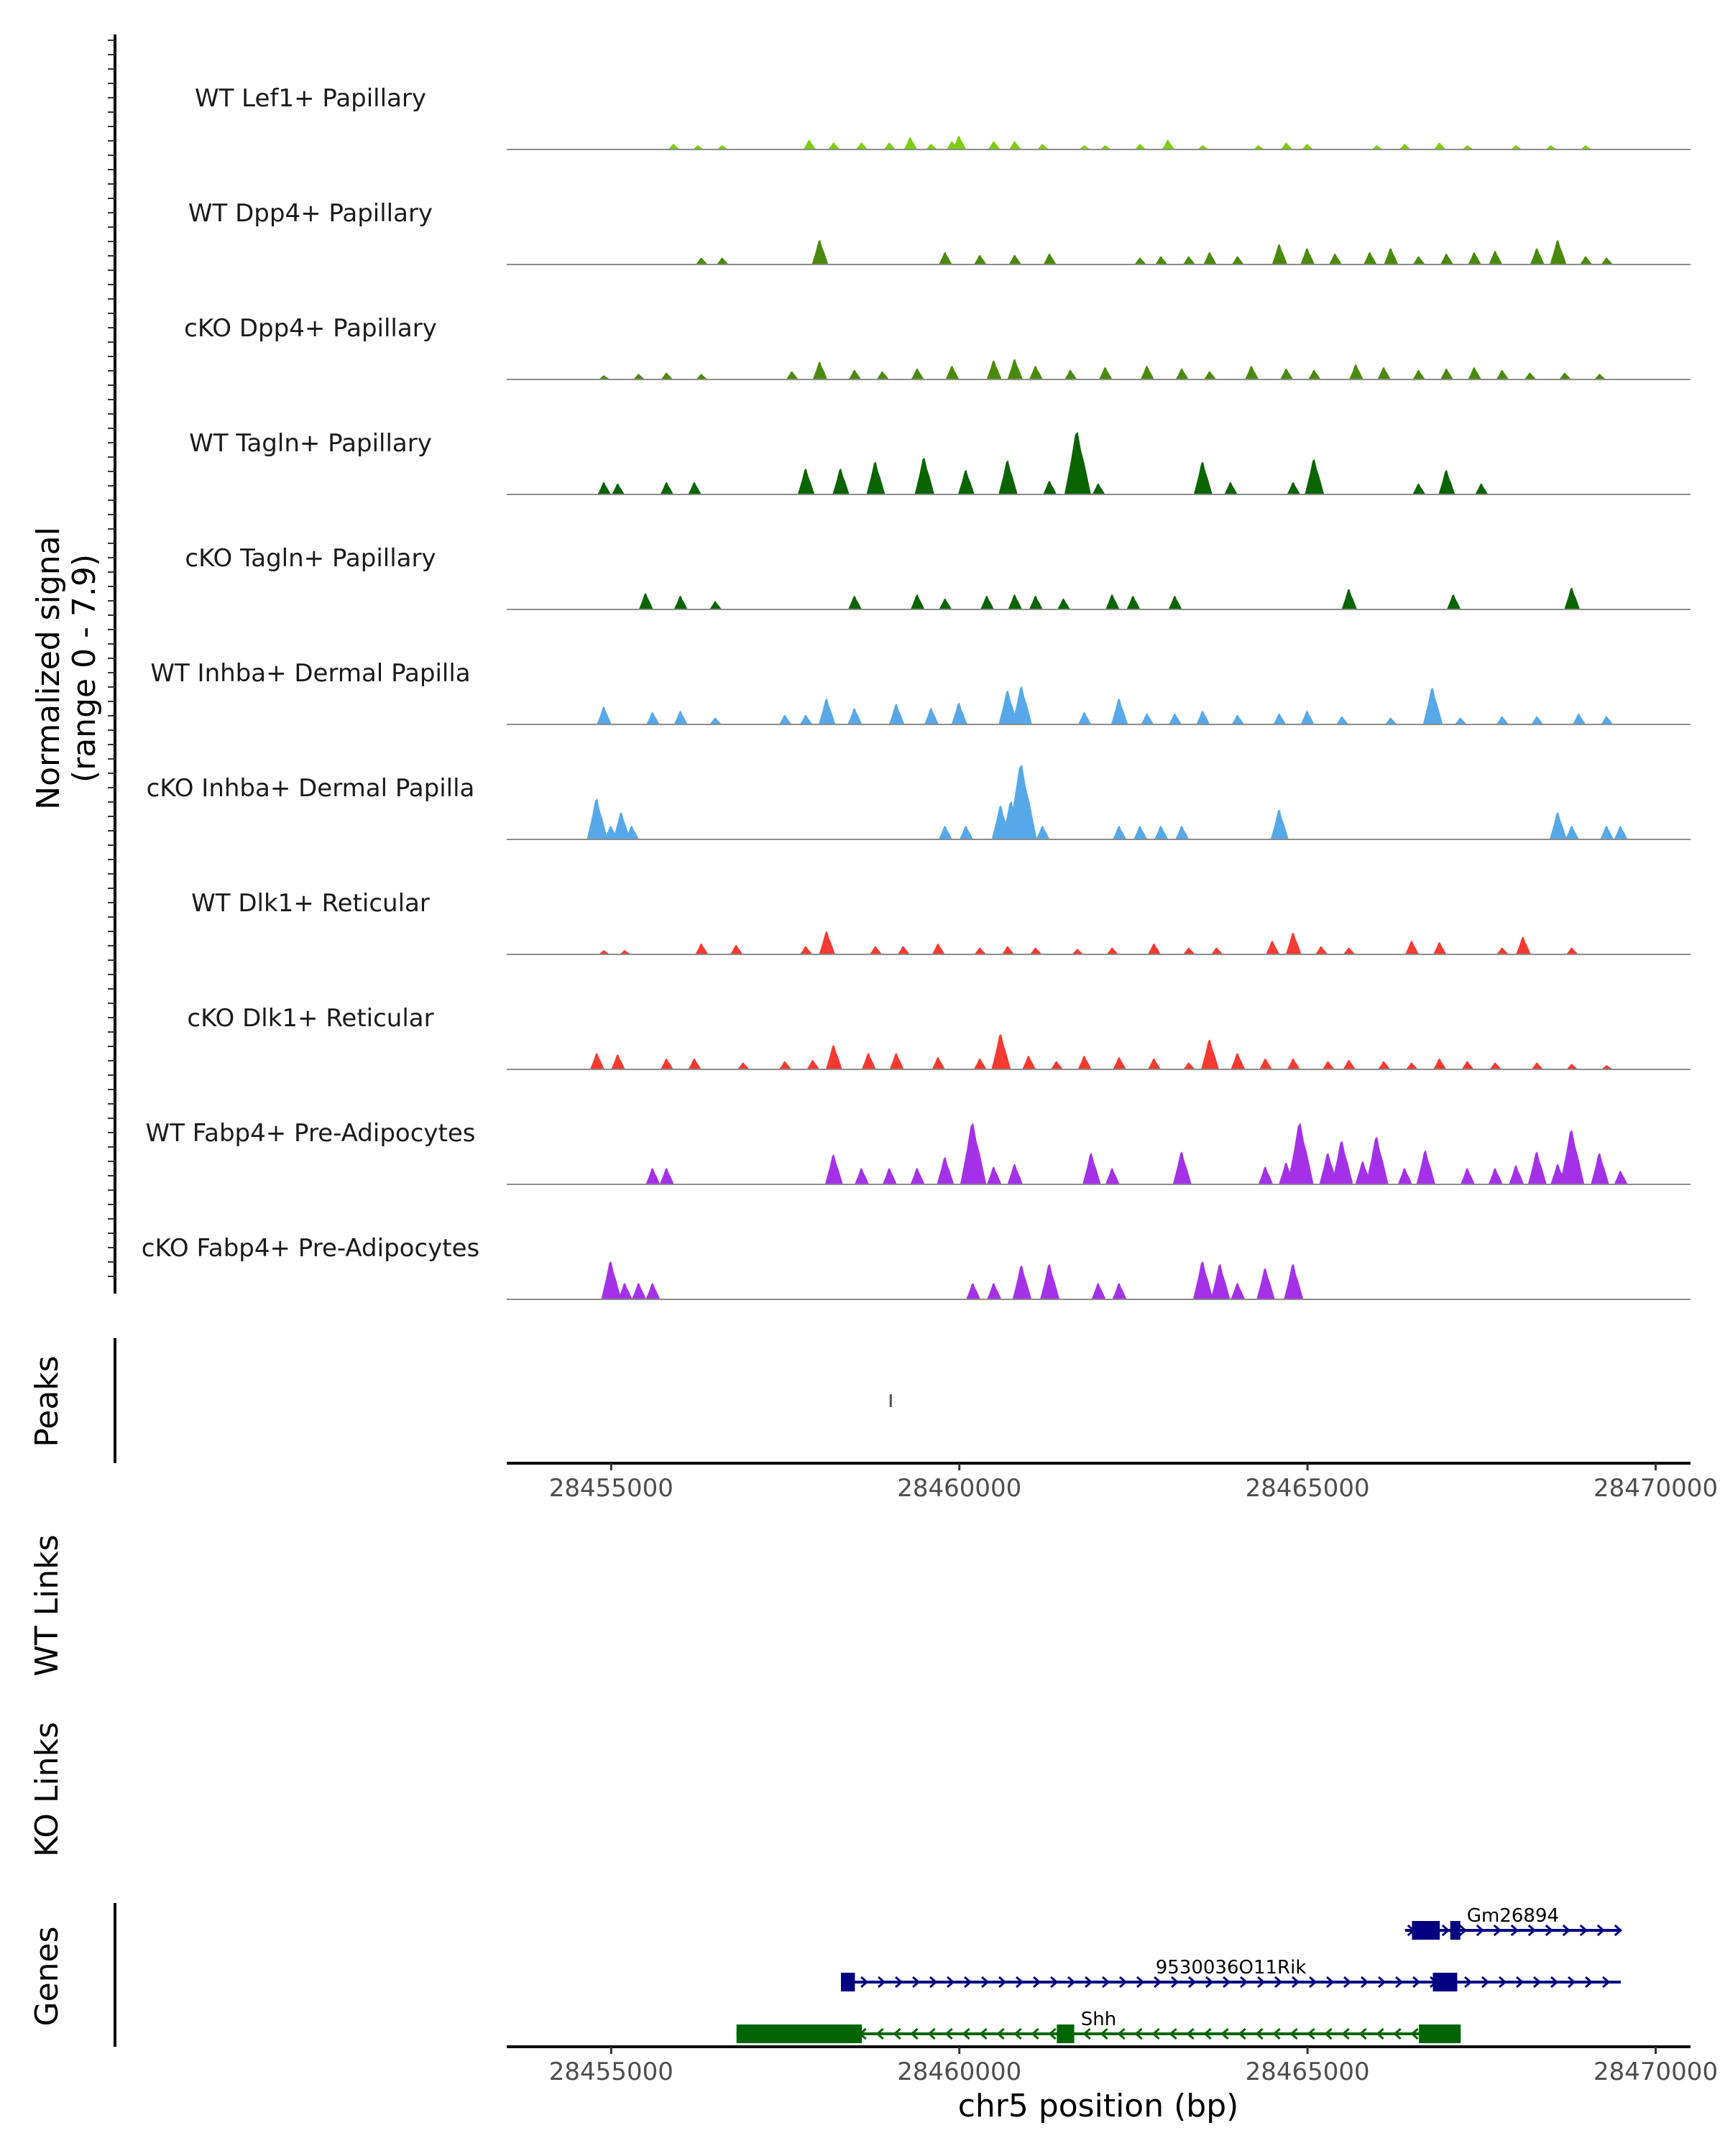  What do you see at coordinates (1308, 2072) in the screenshot?
I see `x-tick-label: 28465000` at bounding box center [1308, 2072].